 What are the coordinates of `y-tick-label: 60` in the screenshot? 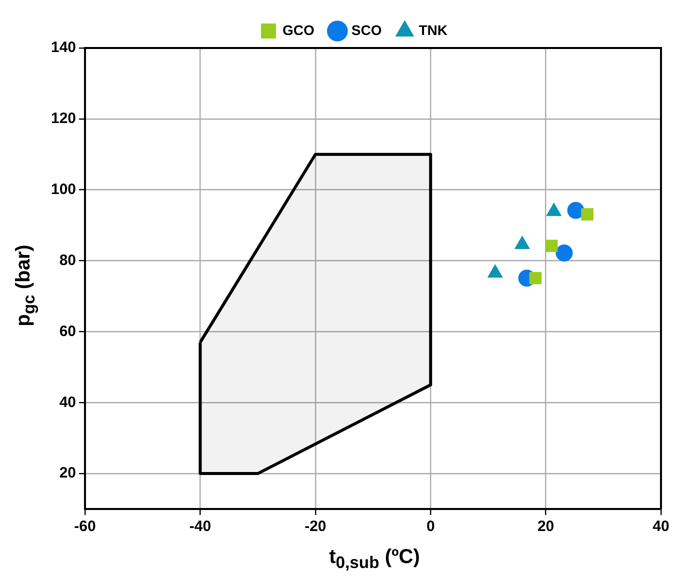 It's located at (67, 331).